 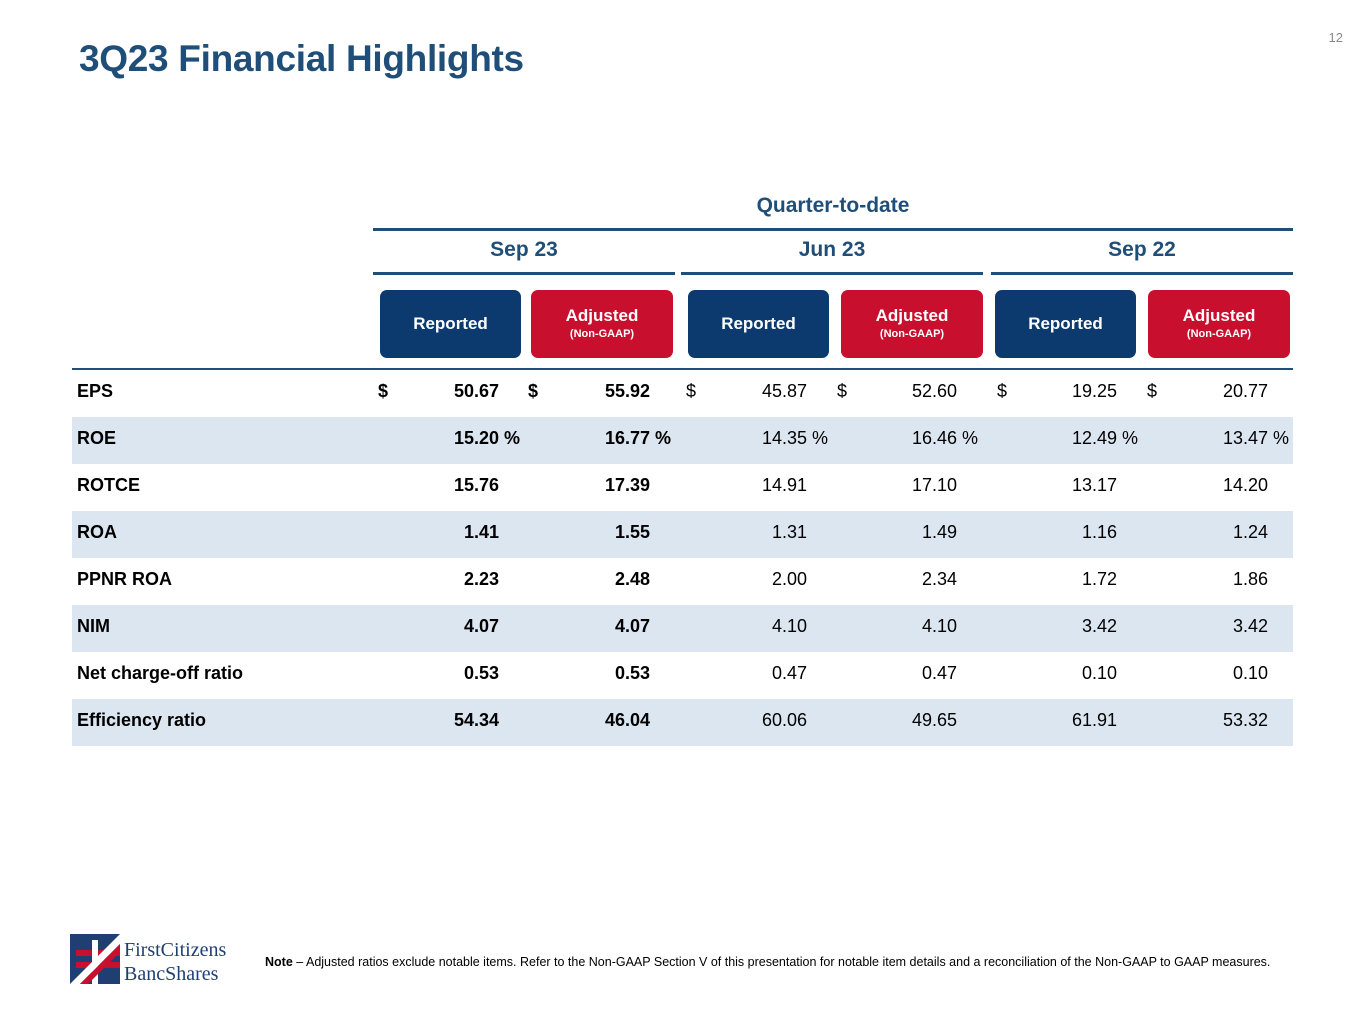 What do you see at coordinates (279, 962) in the screenshot?
I see `note-label: Note` at bounding box center [279, 962].